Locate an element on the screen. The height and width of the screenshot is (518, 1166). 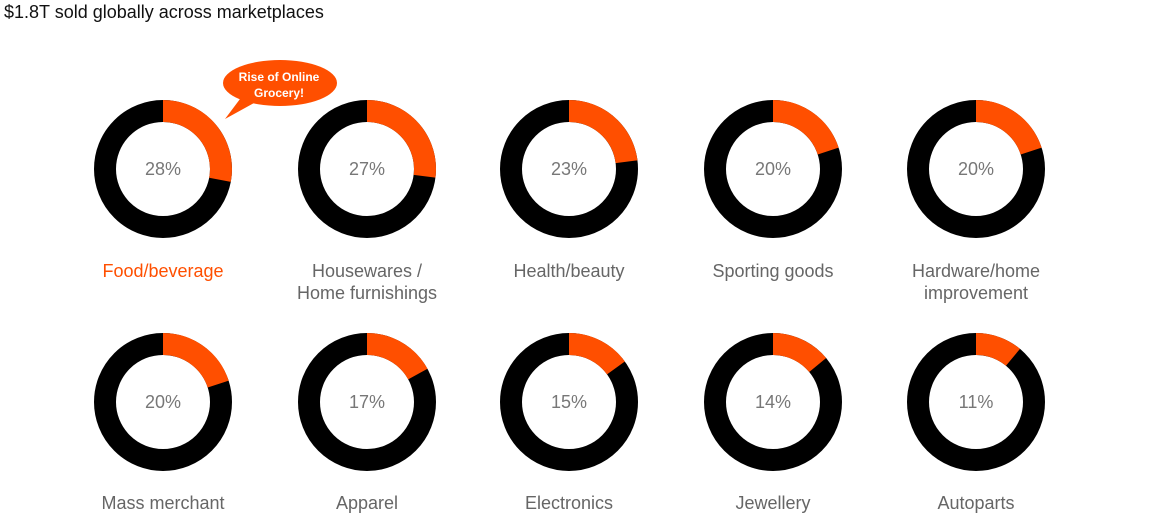
donut-slice-food-beverage is located at coordinates (197, 141).